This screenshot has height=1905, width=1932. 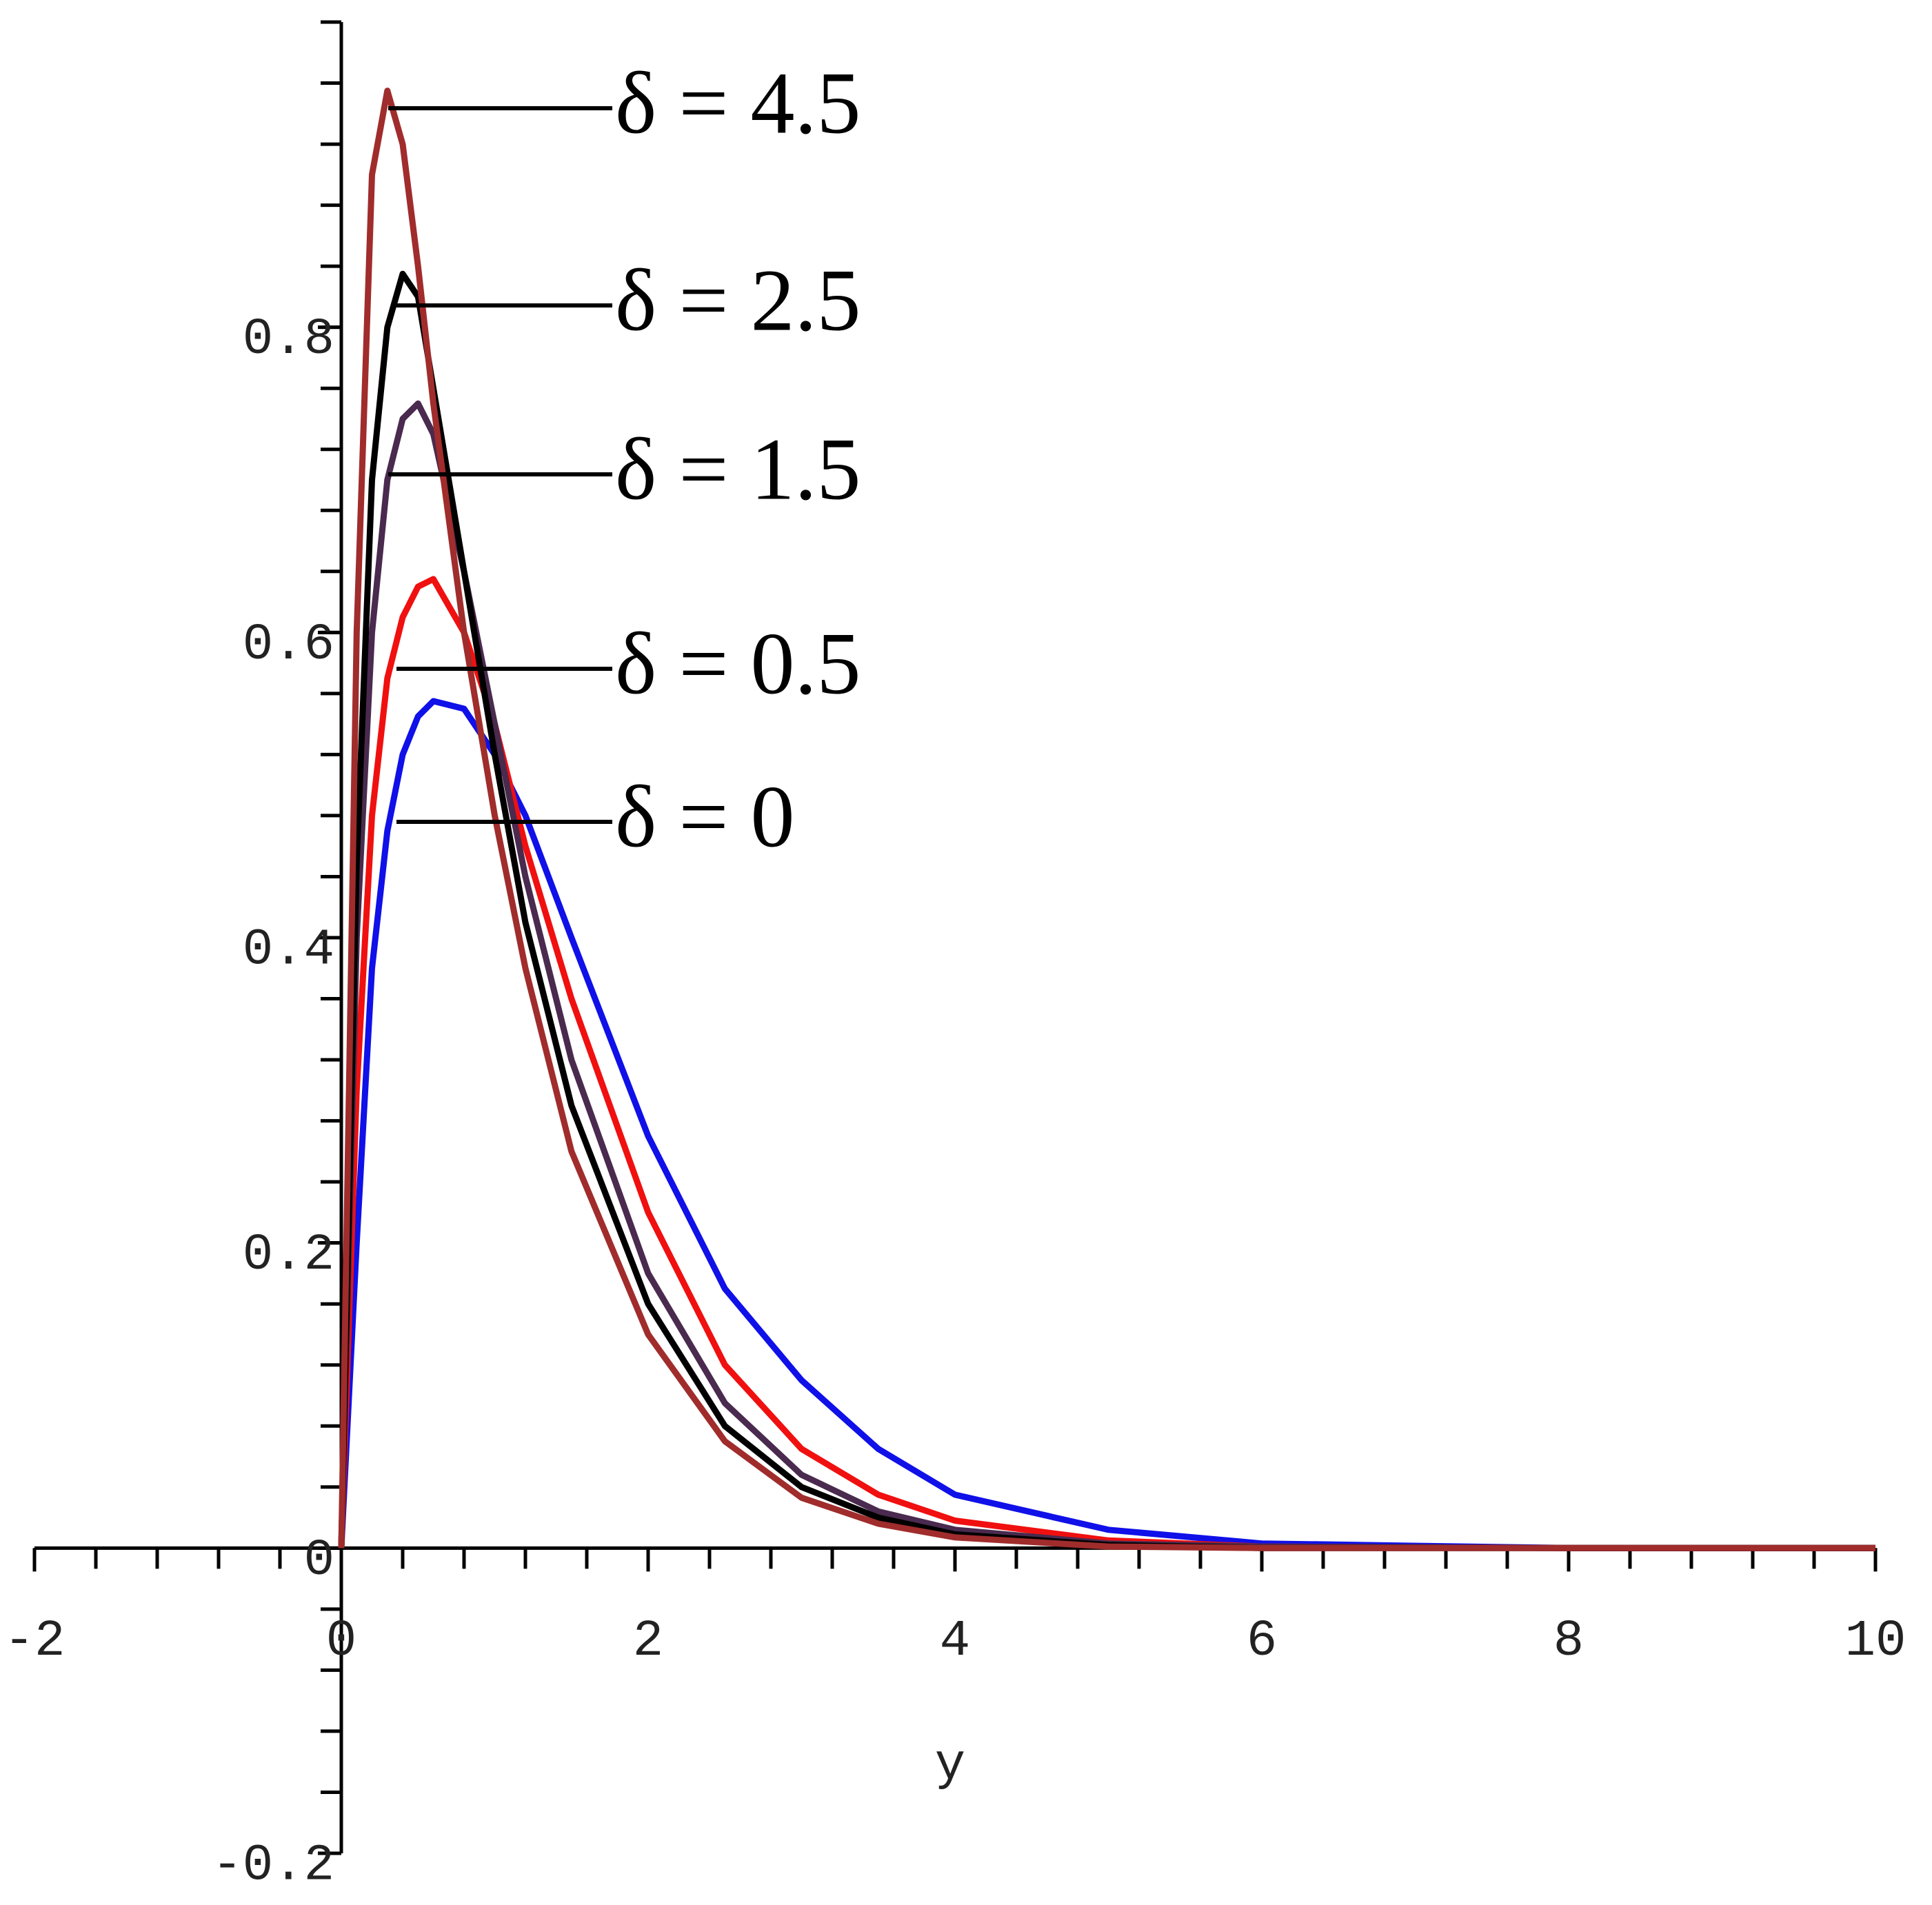 I want to click on x-tick-label: 2, so click(x=648, y=1642).